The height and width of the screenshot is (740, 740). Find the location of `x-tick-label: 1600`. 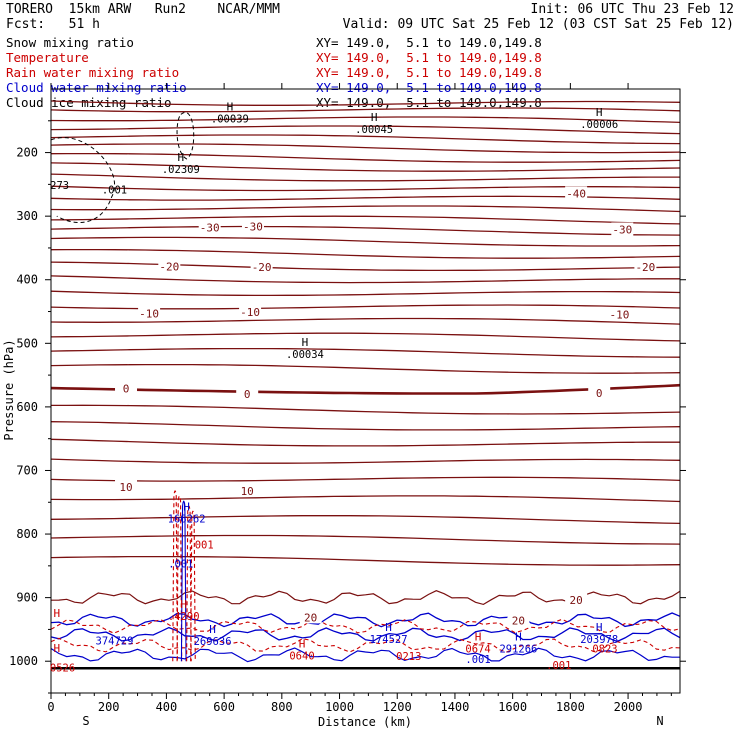

x-tick-label: 1600 is located at coordinates (512, 707).